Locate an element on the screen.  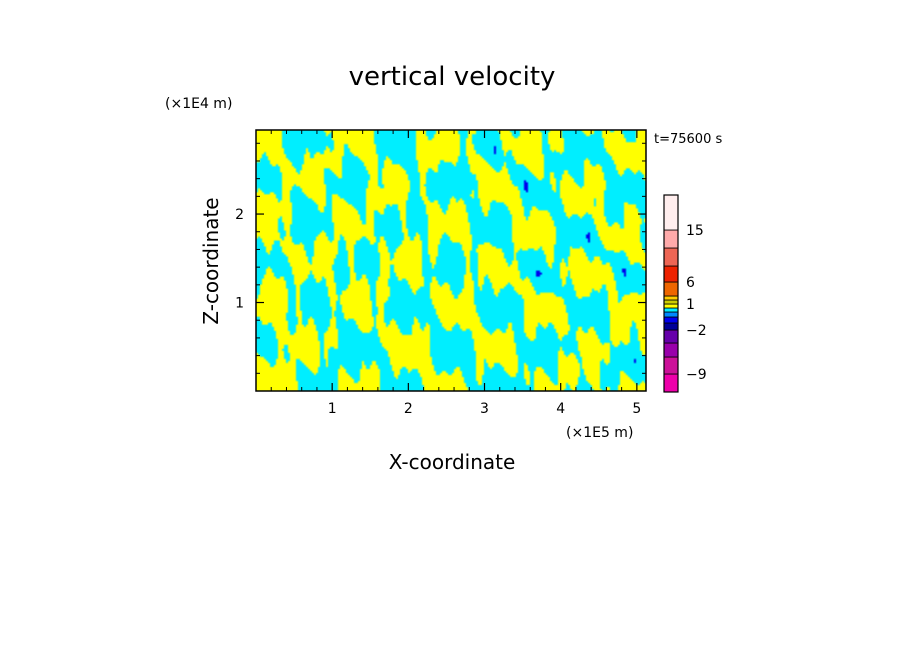
colorbar-label: −9 is located at coordinates (696, 375).